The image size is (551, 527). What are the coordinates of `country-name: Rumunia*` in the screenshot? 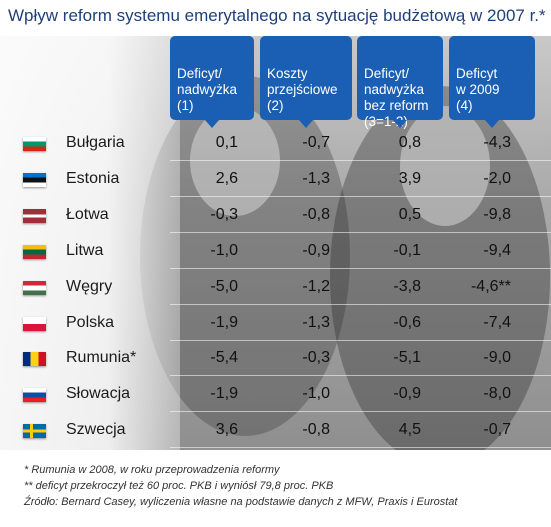 It's located at (101, 358).